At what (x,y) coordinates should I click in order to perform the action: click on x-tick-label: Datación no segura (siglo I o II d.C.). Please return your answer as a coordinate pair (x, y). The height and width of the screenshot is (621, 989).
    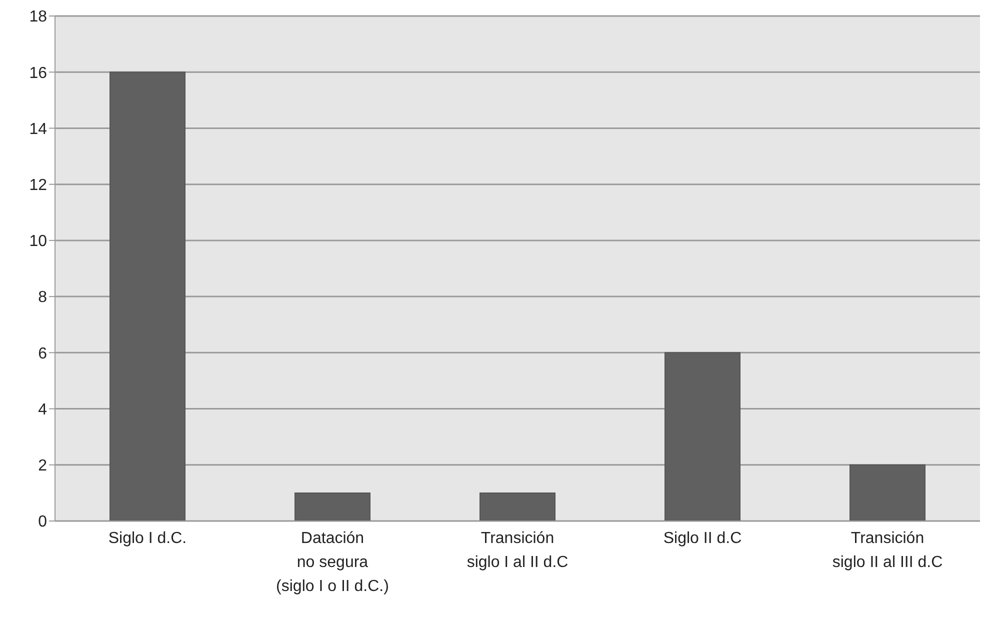
    Looking at the image, I should click on (332, 562).